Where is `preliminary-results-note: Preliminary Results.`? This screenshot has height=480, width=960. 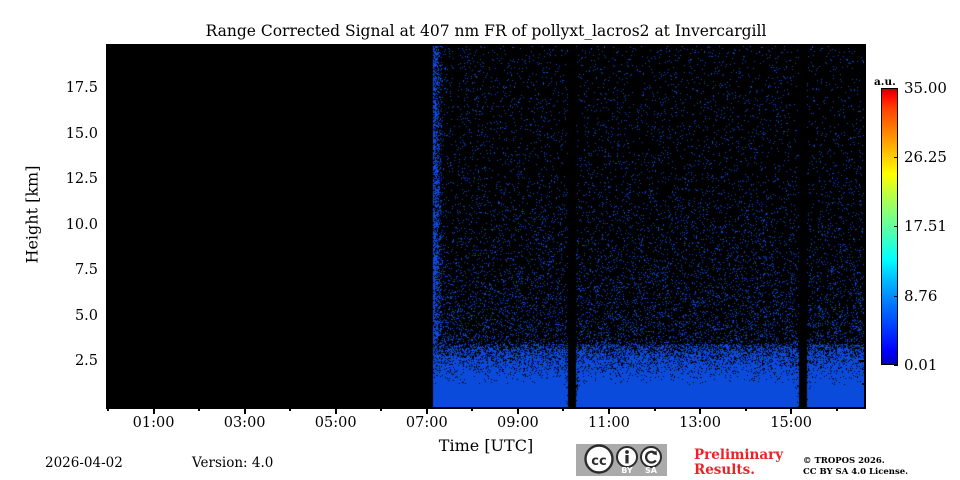
preliminary-results-note: Preliminary Results. is located at coordinates (738, 462).